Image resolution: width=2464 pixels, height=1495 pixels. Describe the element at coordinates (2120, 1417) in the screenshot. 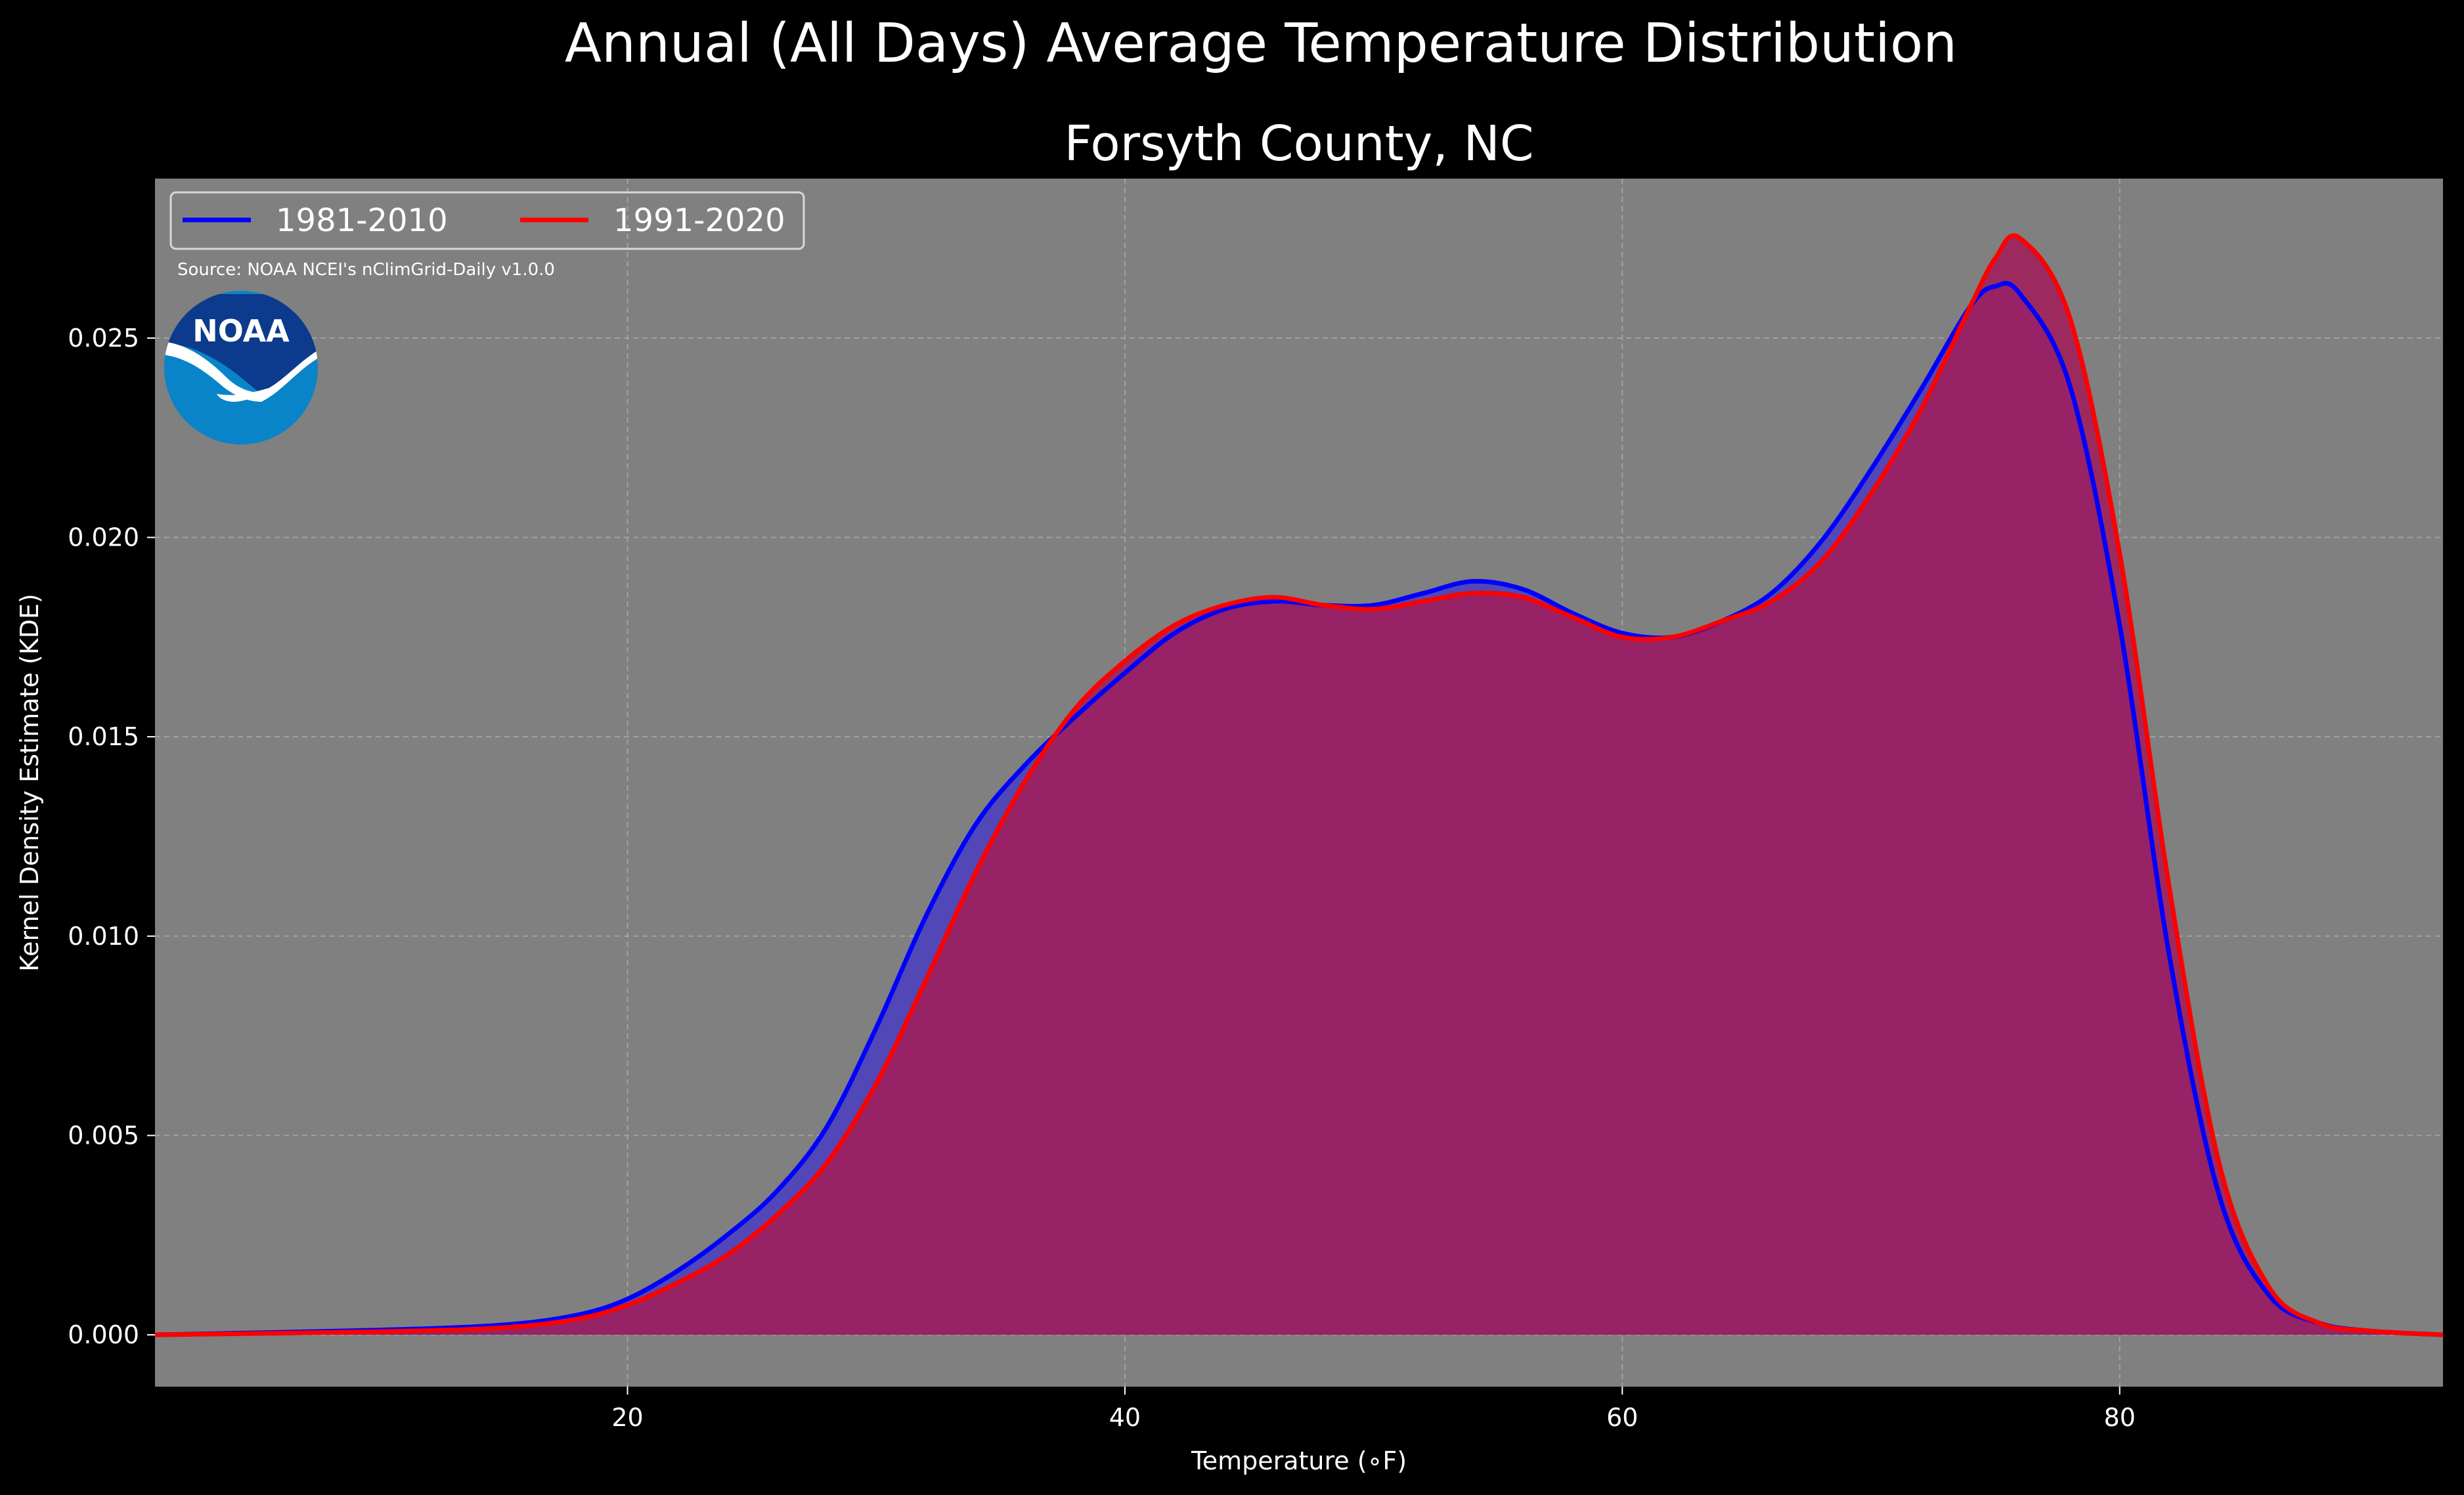

I see `x-tick-label: 80` at that location.